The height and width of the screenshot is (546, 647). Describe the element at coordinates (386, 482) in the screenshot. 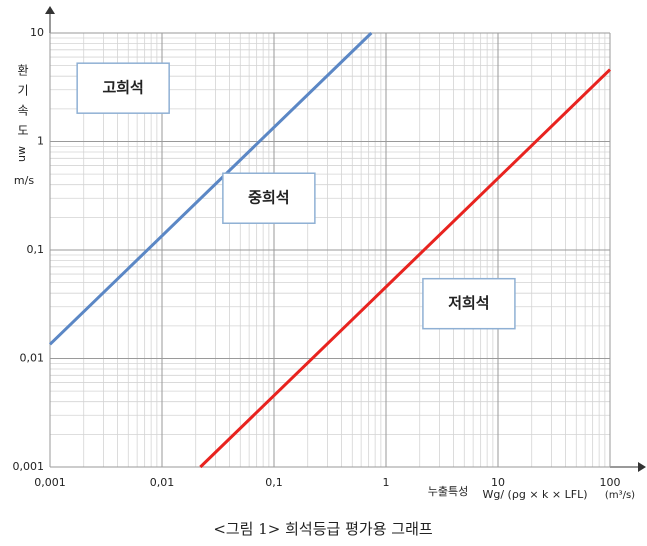

I see `x-tick-label: 1` at that location.